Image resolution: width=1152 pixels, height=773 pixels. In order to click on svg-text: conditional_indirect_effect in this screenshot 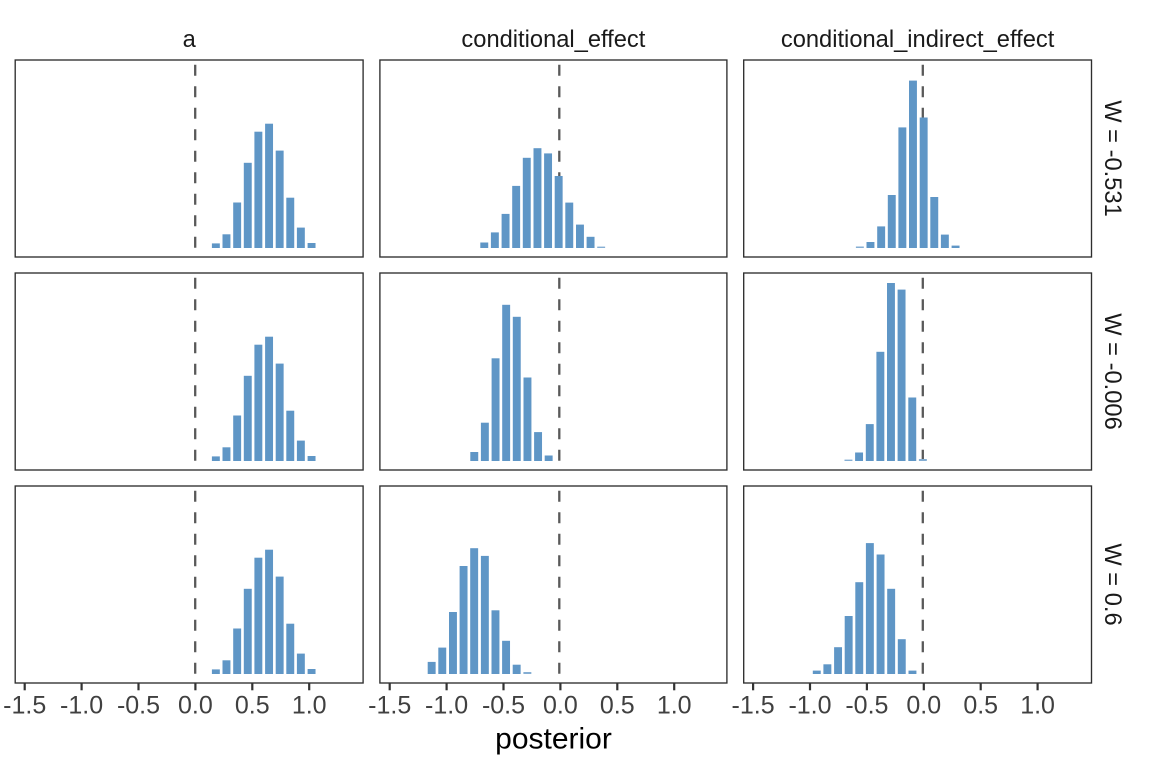, I will do `click(918, 40)`.